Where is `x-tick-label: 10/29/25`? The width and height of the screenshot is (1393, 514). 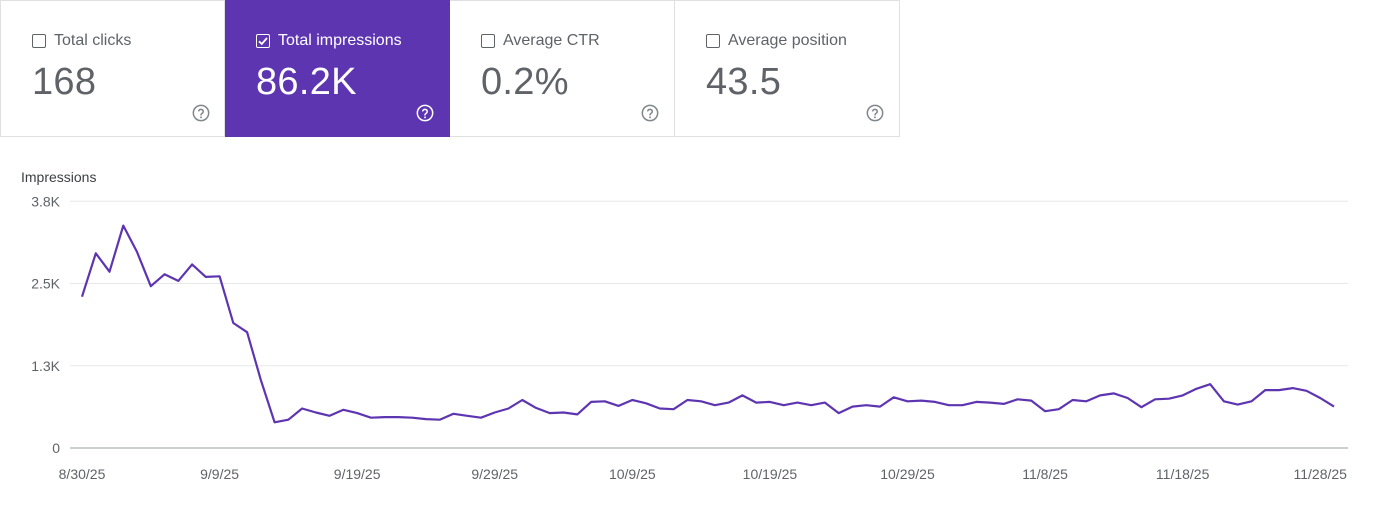
x-tick-label: 10/29/25 is located at coordinates (907, 474).